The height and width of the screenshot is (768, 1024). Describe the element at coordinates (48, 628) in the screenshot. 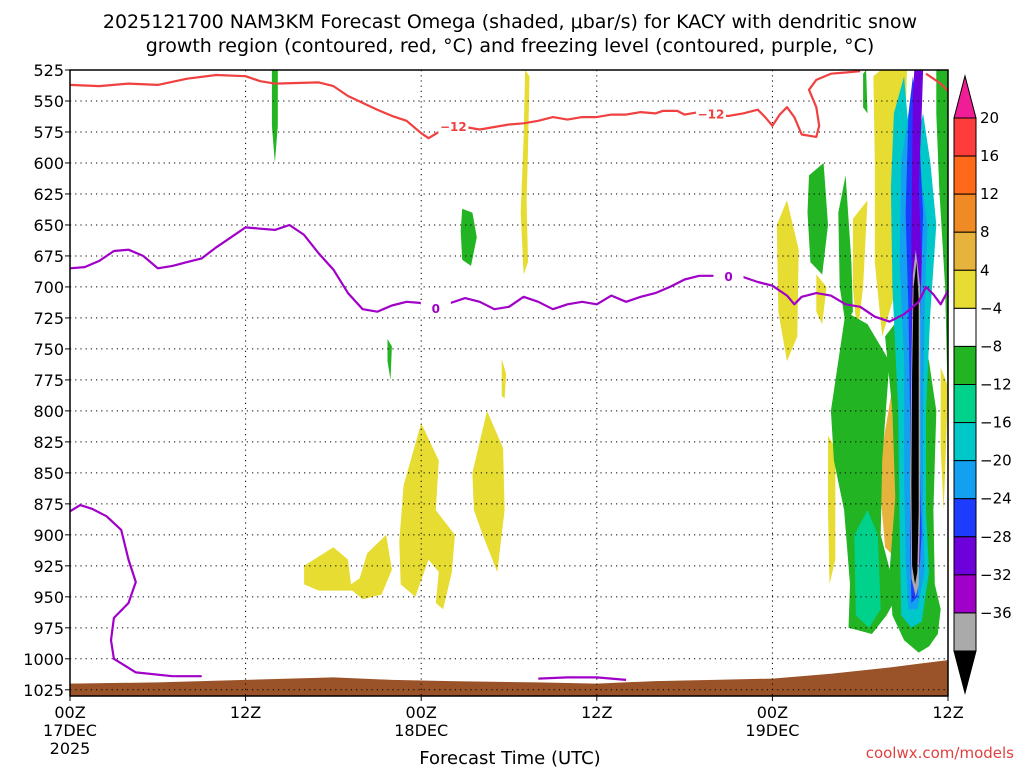

I see `y-tick-label: 975` at that location.